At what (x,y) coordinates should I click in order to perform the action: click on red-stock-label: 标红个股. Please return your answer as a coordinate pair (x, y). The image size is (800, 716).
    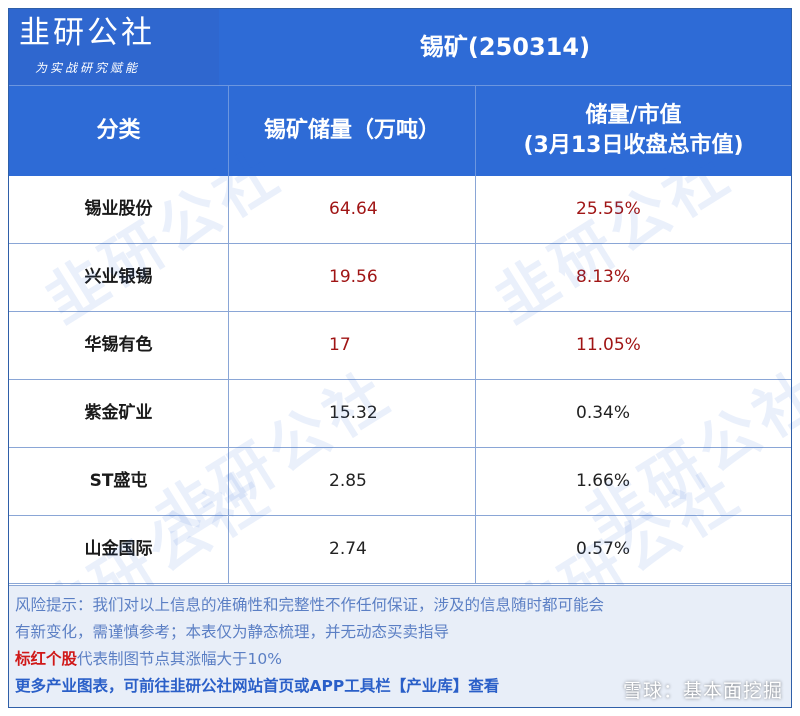
    Looking at the image, I should click on (46, 659).